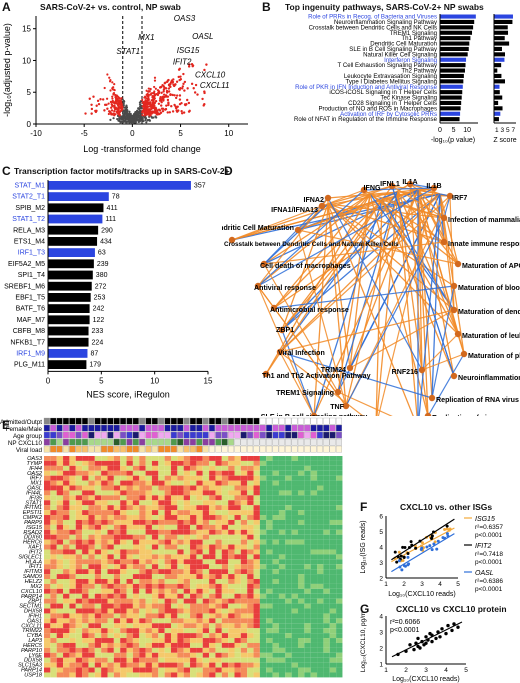 This screenshot has height=683, width=520. What do you see at coordinates (502, 130) in the screenshot?
I see `x-tick-label: 3` at bounding box center [502, 130].